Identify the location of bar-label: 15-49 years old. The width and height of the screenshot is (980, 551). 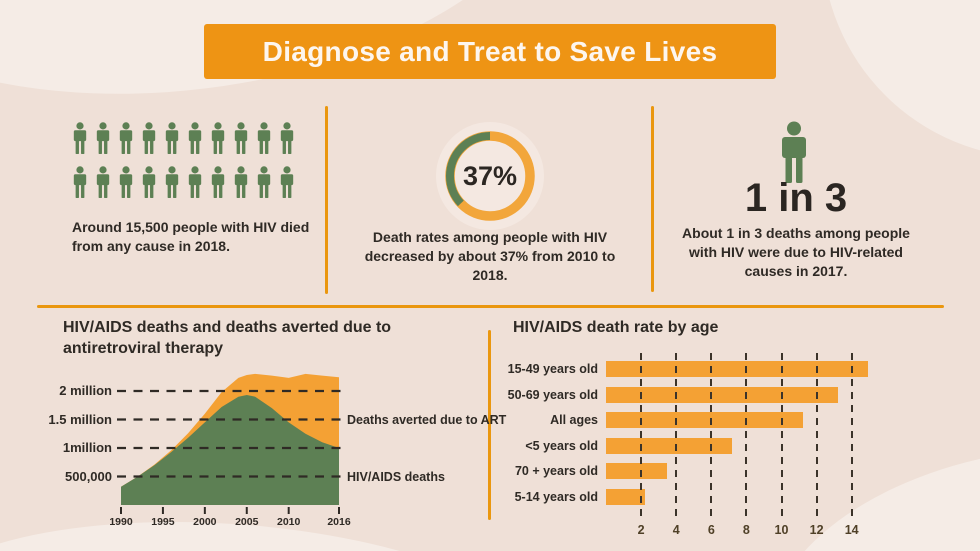
(552, 369).